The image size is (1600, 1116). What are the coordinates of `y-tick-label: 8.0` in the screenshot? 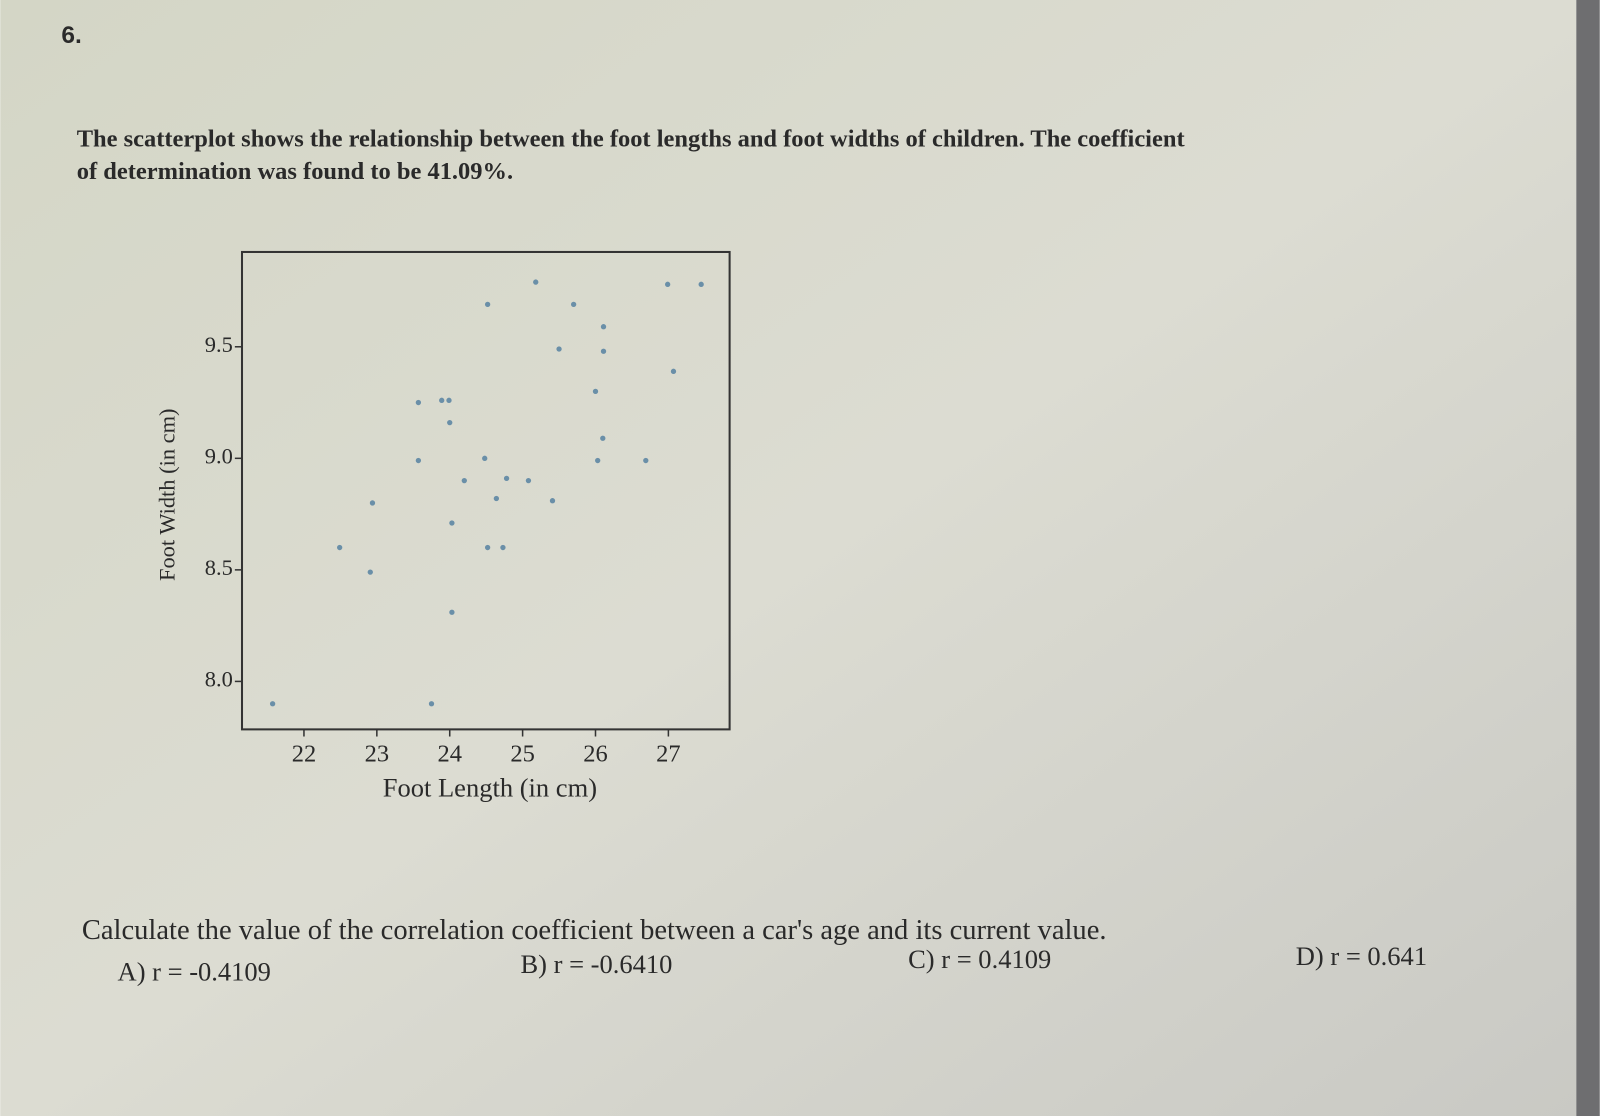 It's located at (219, 679).